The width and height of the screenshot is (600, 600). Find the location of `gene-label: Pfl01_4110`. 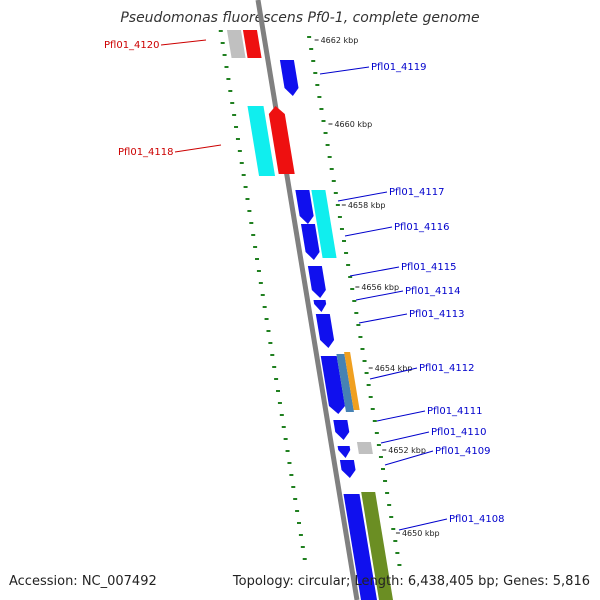

gene-label: Pfl01_4110 is located at coordinates (459, 432).